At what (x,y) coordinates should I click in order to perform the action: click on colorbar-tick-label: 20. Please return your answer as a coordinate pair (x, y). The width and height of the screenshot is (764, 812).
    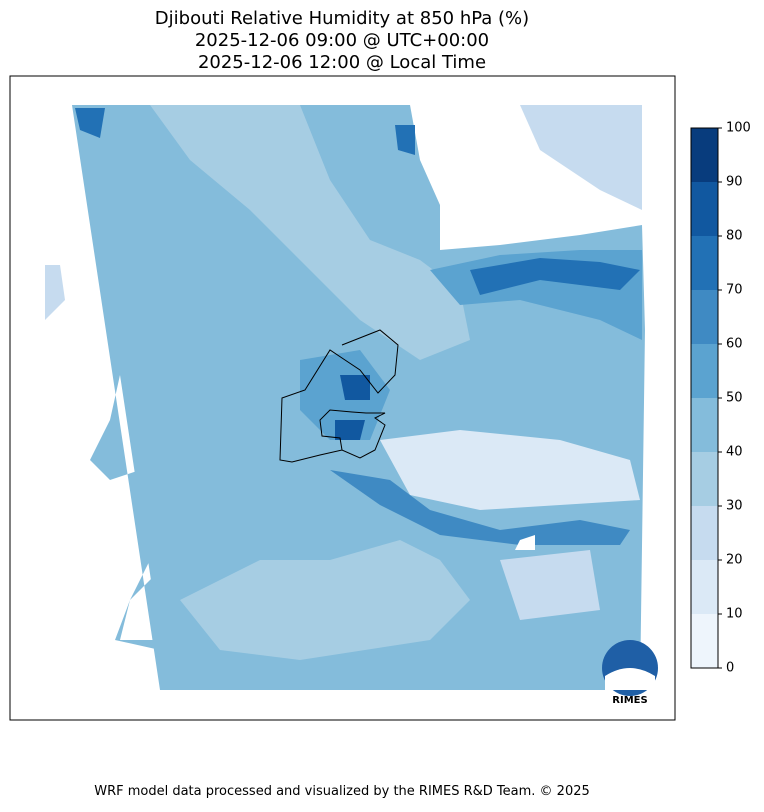
    Looking at the image, I should click on (734, 560).